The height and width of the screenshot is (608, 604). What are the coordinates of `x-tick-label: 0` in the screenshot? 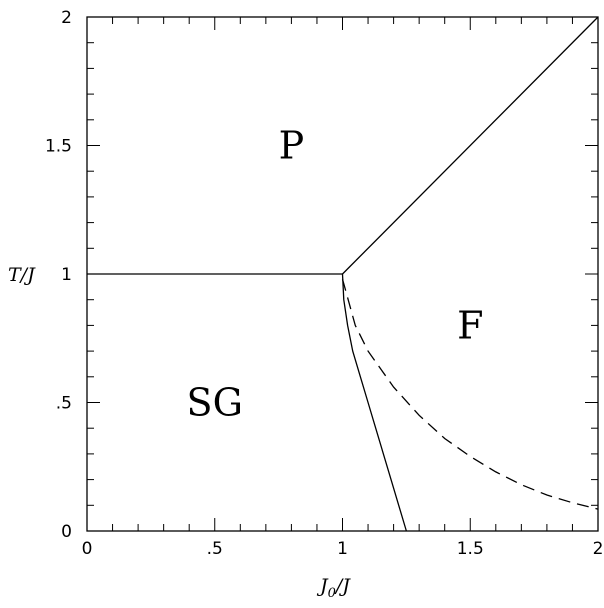 It's located at (87, 549).